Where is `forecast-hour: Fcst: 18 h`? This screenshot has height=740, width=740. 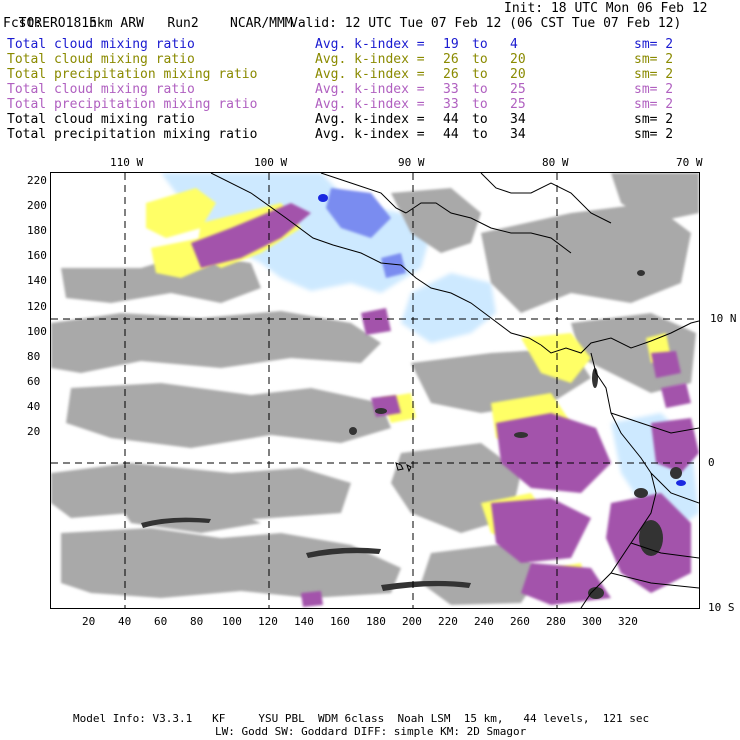 forecast-hour: Fcst: 18 h is located at coordinates (50, 23).